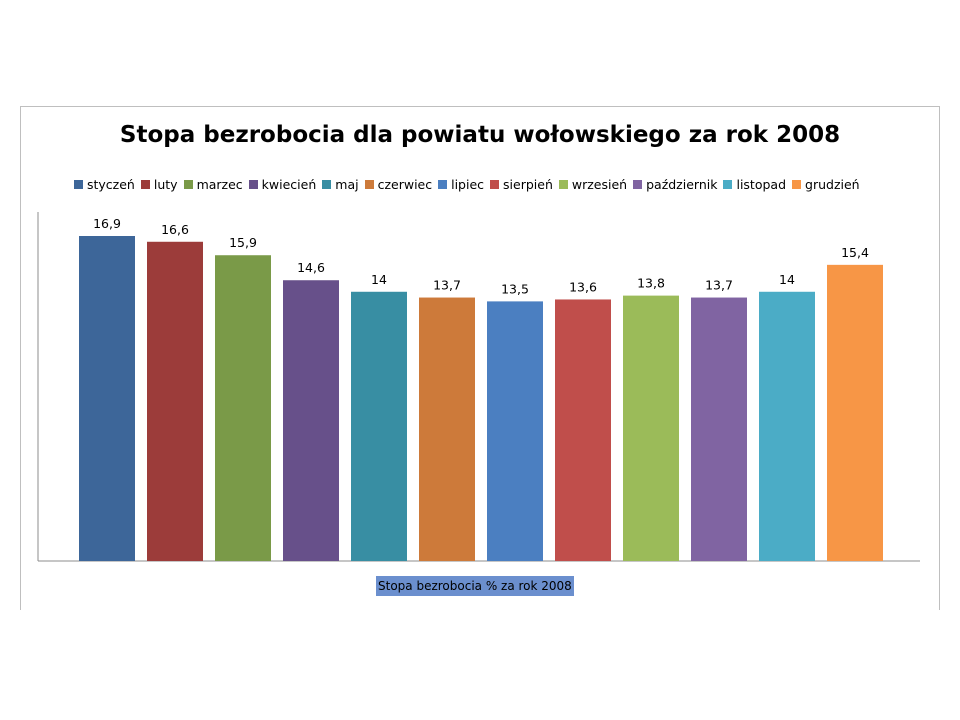 The height and width of the screenshot is (720, 960). Describe the element at coordinates (651, 428) in the screenshot. I see `bar-wrzesień` at that location.